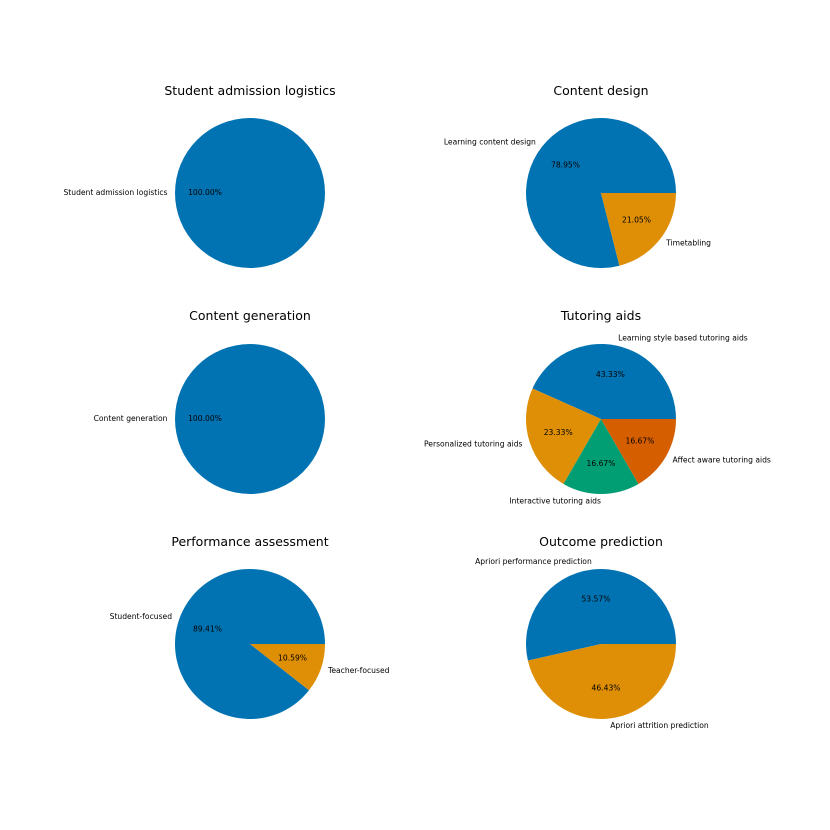  What do you see at coordinates (638, 451) in the screenshot?
I see `pie-slice-affect-aware-tutoring-aids` at bounding box center [638, 451].